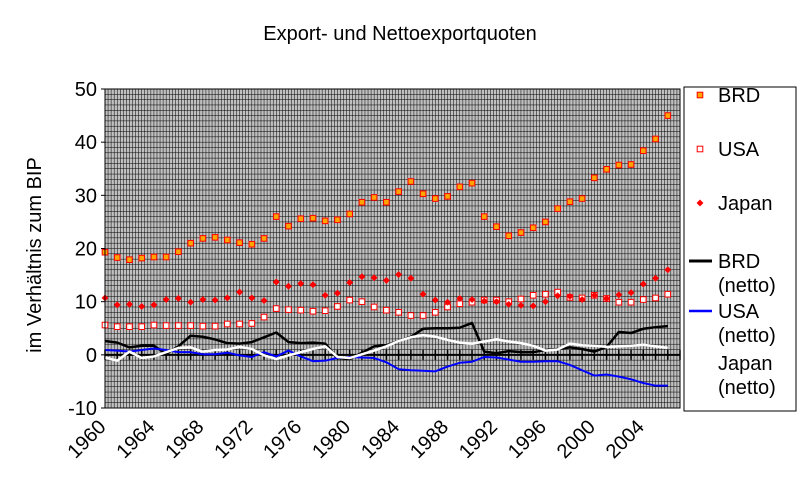 This screenshot has height=498, width=800. Describe the element at coordinates (478, 439) in the screenshot. I see `x-tick-label: 1992` at that location.